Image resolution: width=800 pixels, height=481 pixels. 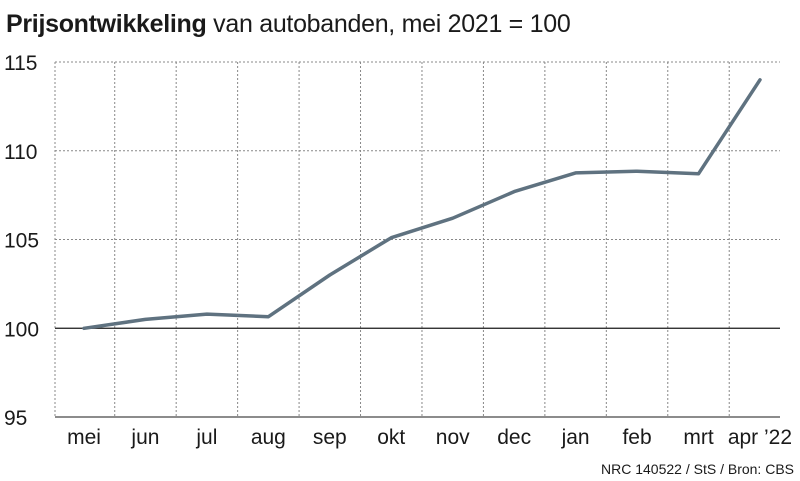 I want to click on x-tick-label-8: jan, so click(x=575, y=437).